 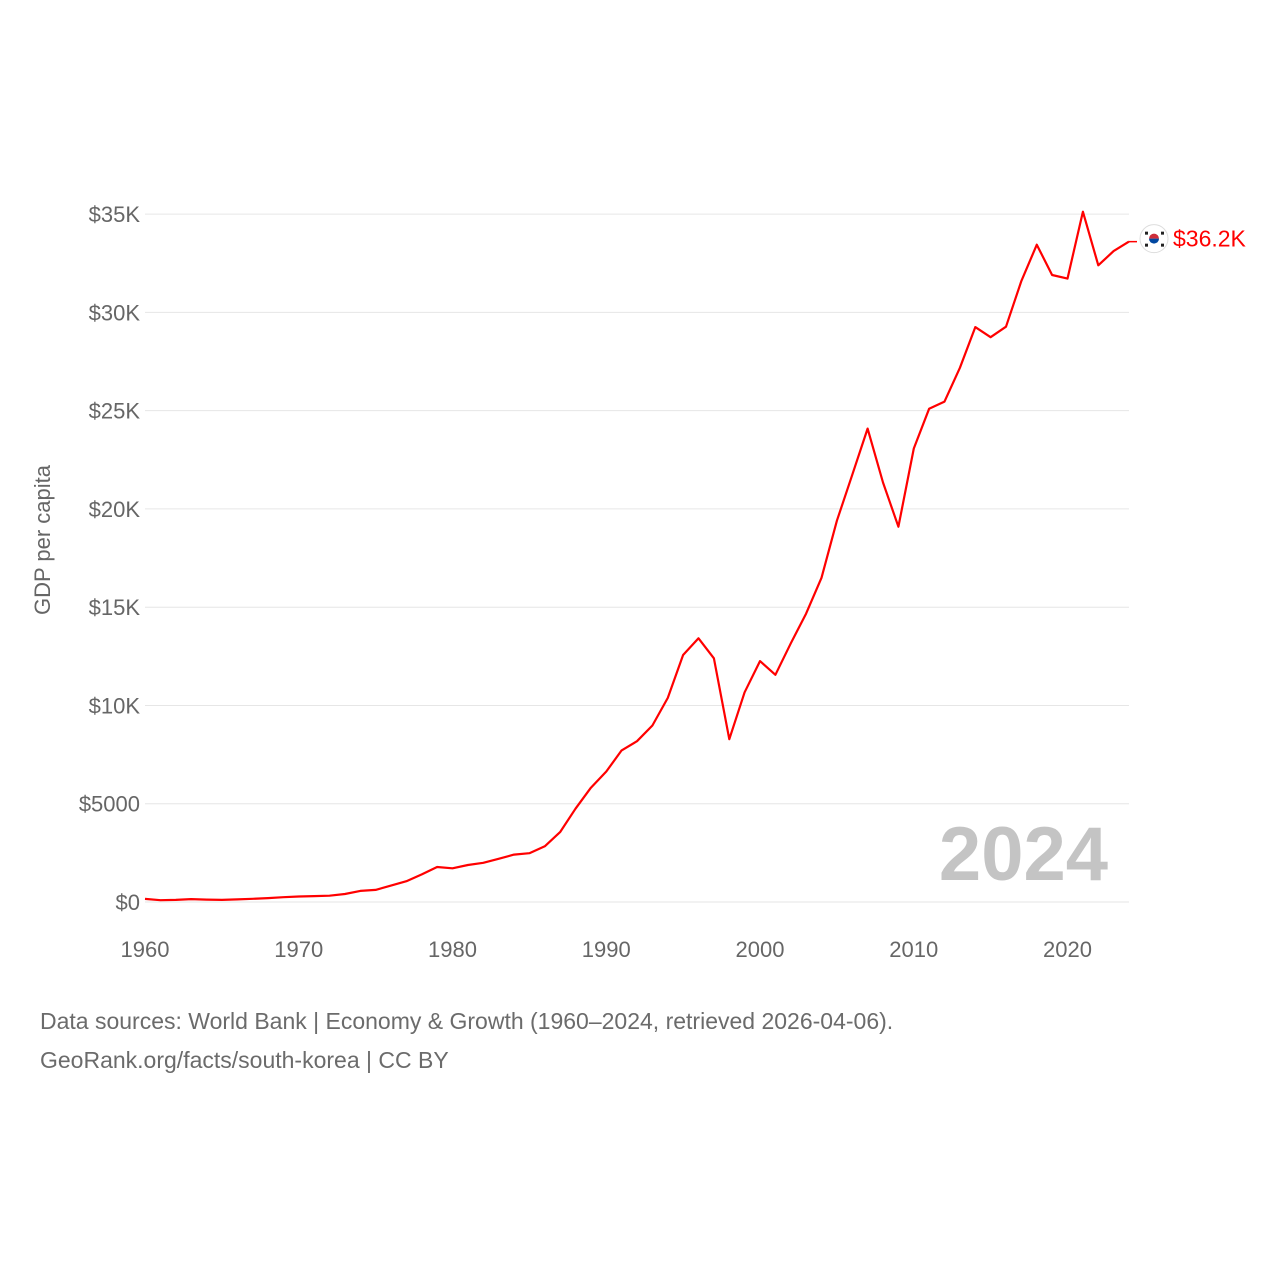 What do you see at coordinates (1210, 239) in the screenshot?
I see `end-value-label: $36.2K` at bounding box center [1210, 239].